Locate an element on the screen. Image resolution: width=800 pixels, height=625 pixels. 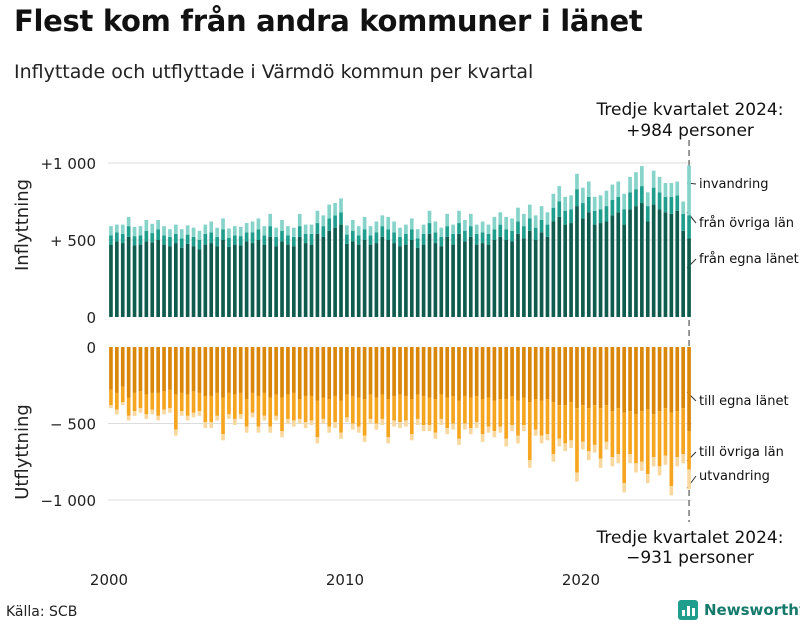
annotation-top-line1: Tredje kvartalet 2024: is located at coordinates (690, 110).